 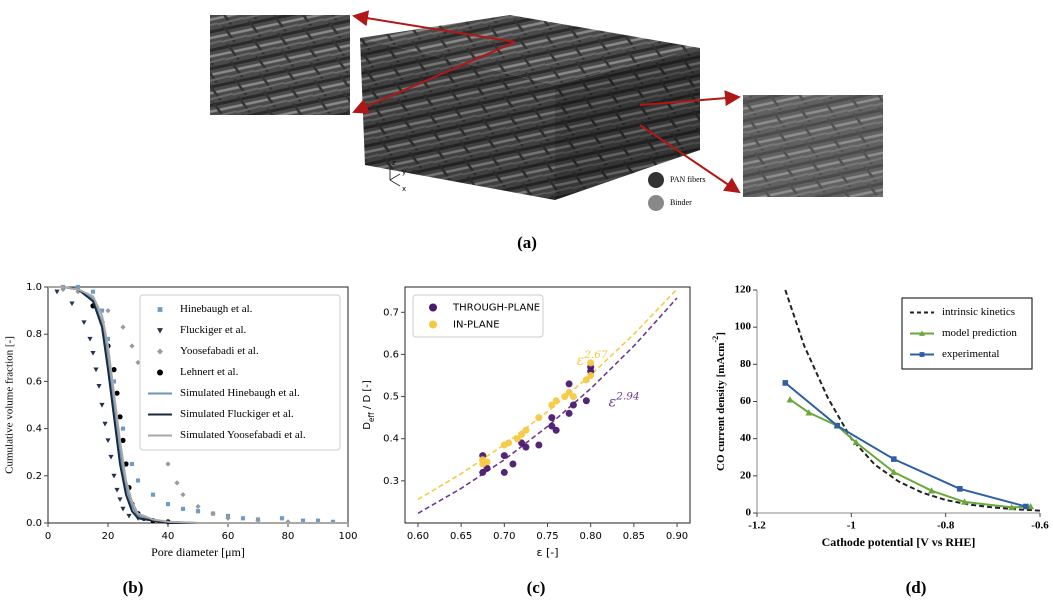 What do you see at coordinates (595, 355) in the screenshot?
I see `label-part: 2.67` at bounding box center [595, 355].